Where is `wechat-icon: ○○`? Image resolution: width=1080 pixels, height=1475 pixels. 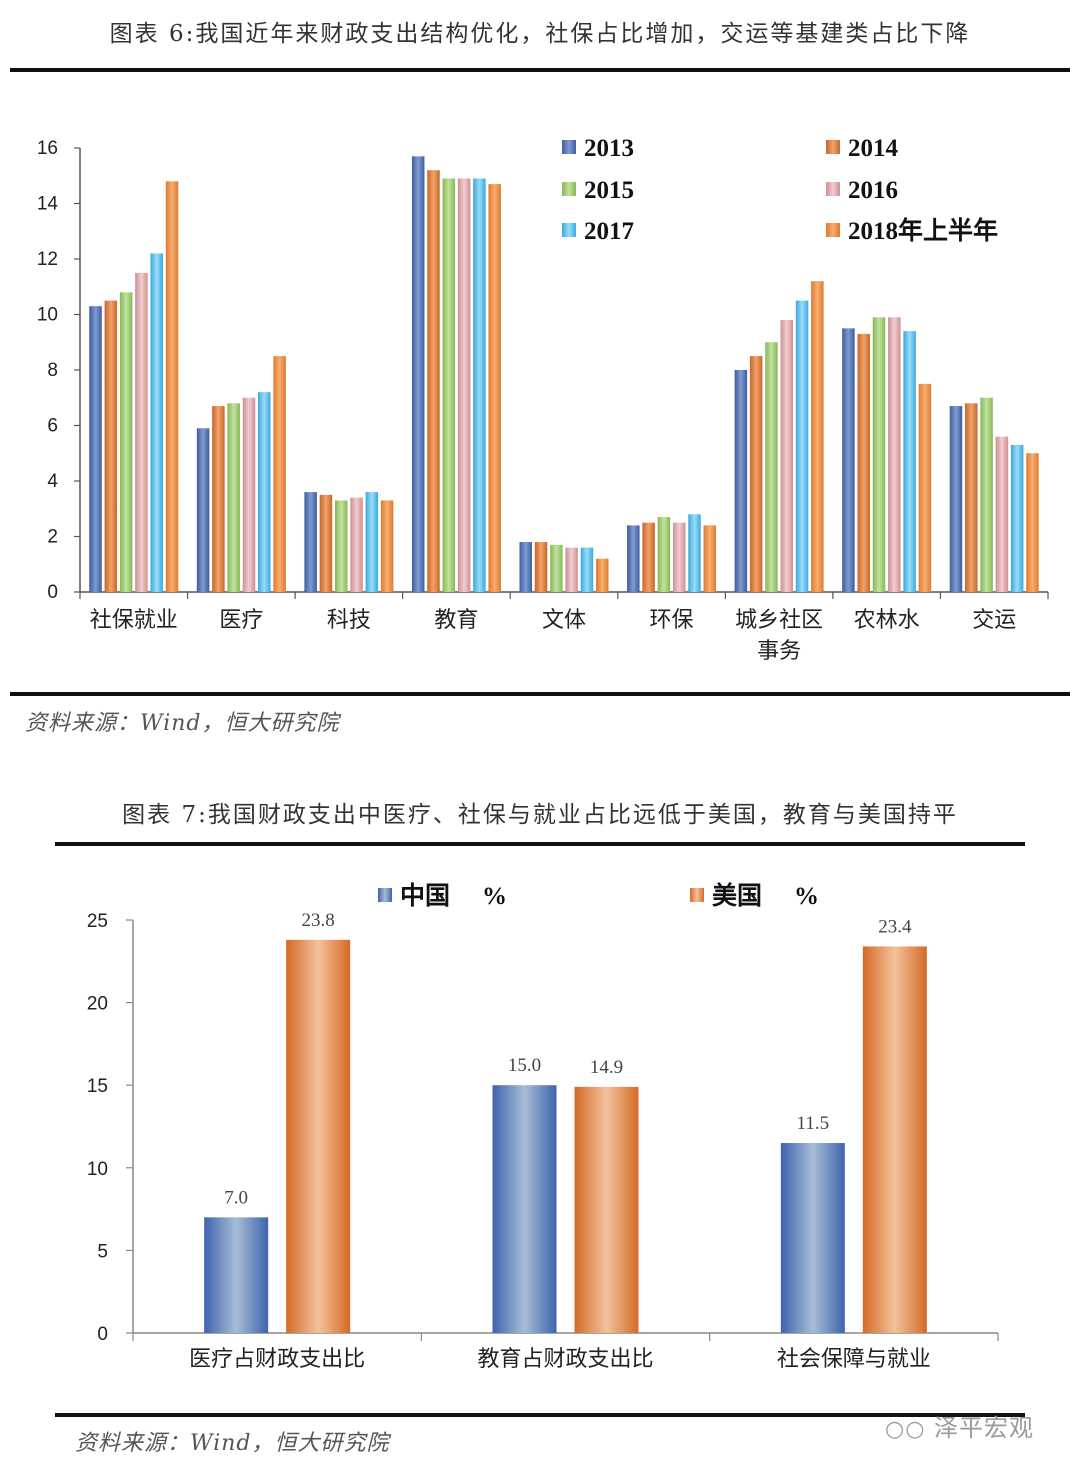
wechat-icon: ○○ is located at coordinates (905, 1429).